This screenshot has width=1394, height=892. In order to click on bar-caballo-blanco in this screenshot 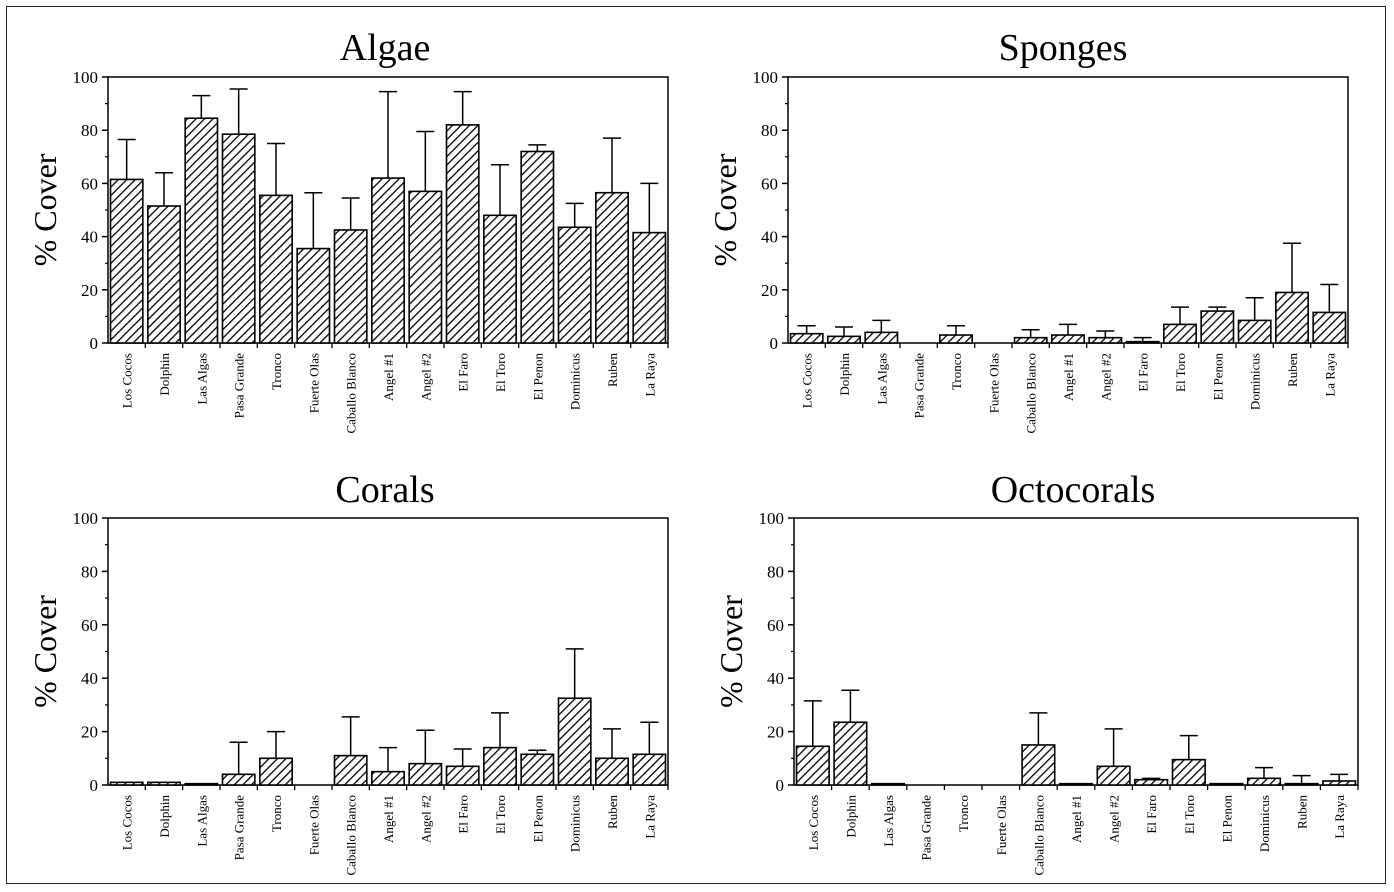, I will do `click(1030, 340)`.